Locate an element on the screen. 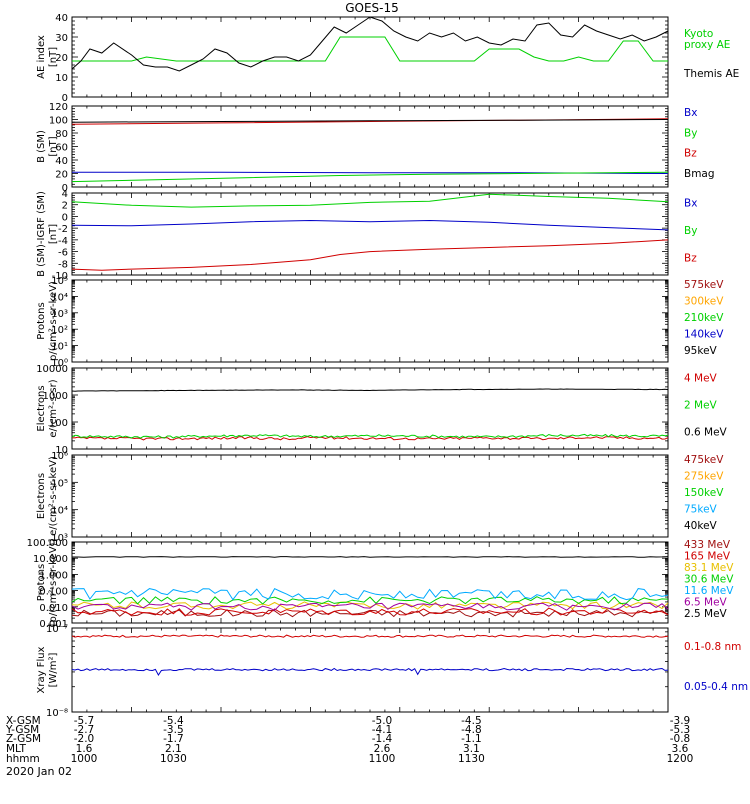 This screenshot has width=750, height=804. y-axis-label: [nT] is located at coordinates (53, 234).